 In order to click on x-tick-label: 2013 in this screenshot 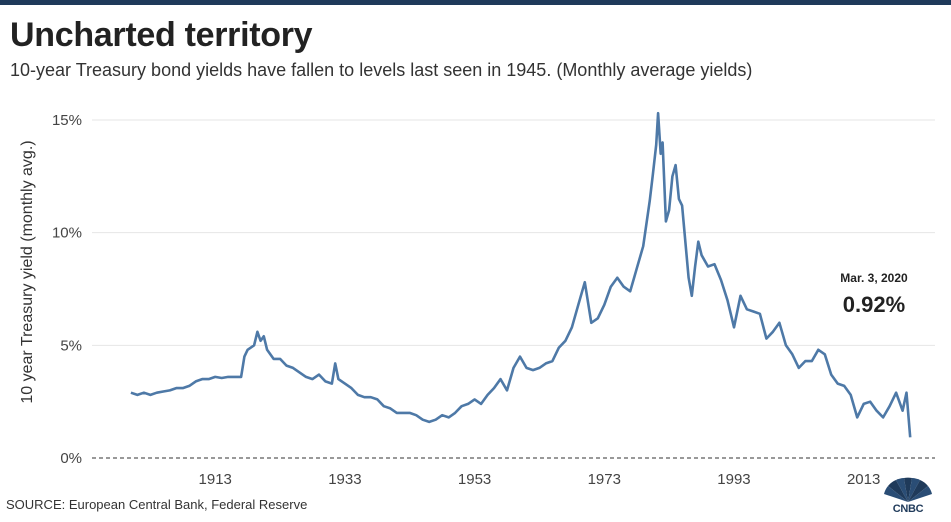, I will do `click(863, 479)`.